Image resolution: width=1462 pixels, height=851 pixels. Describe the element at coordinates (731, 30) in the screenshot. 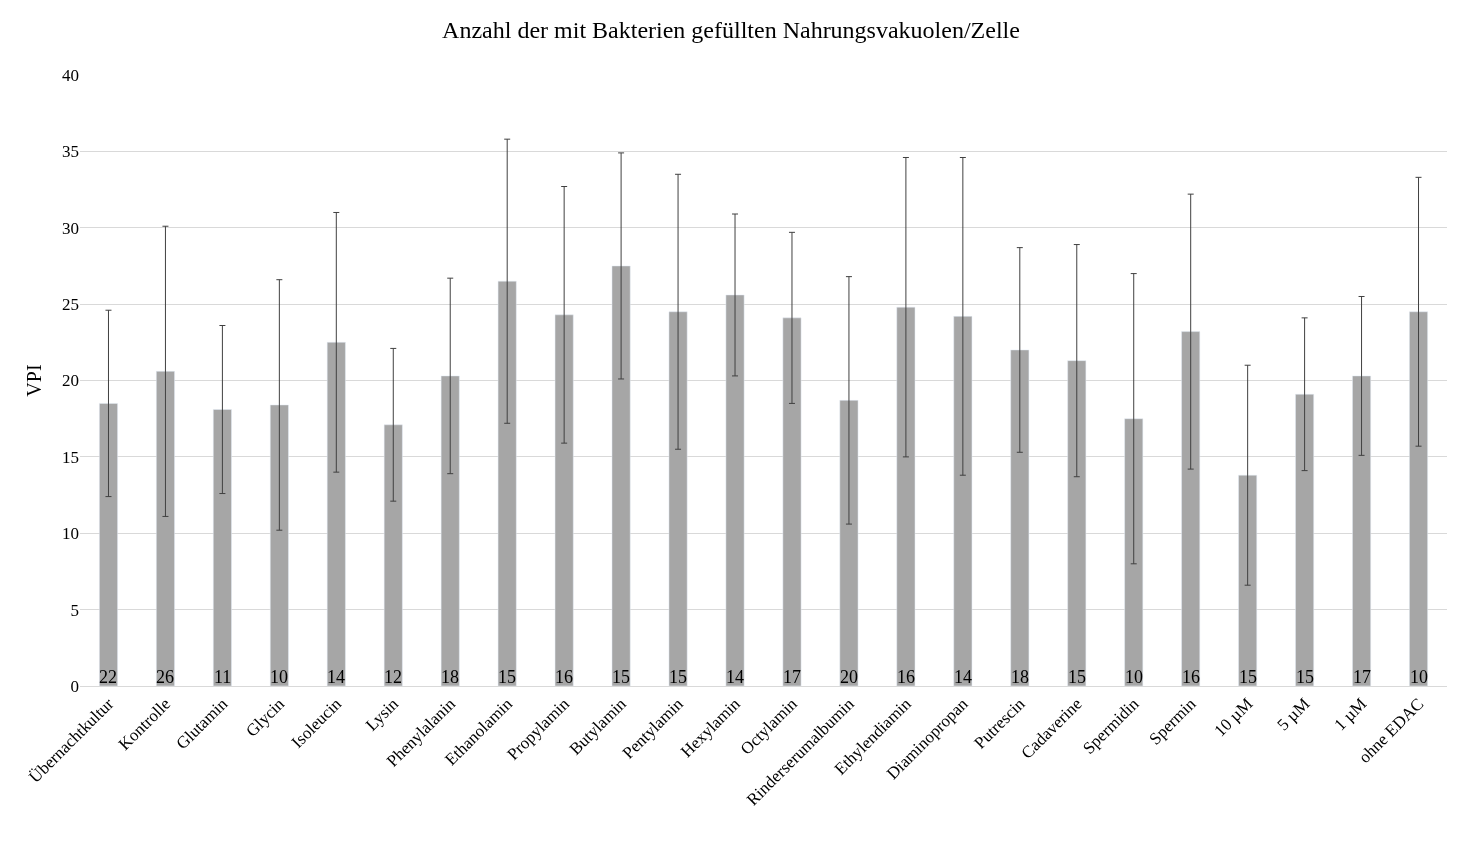

I see `chart-title: Anzahl der mit Bakterien gefüllten Nahrungsvakuolen/Zelle` at that location.